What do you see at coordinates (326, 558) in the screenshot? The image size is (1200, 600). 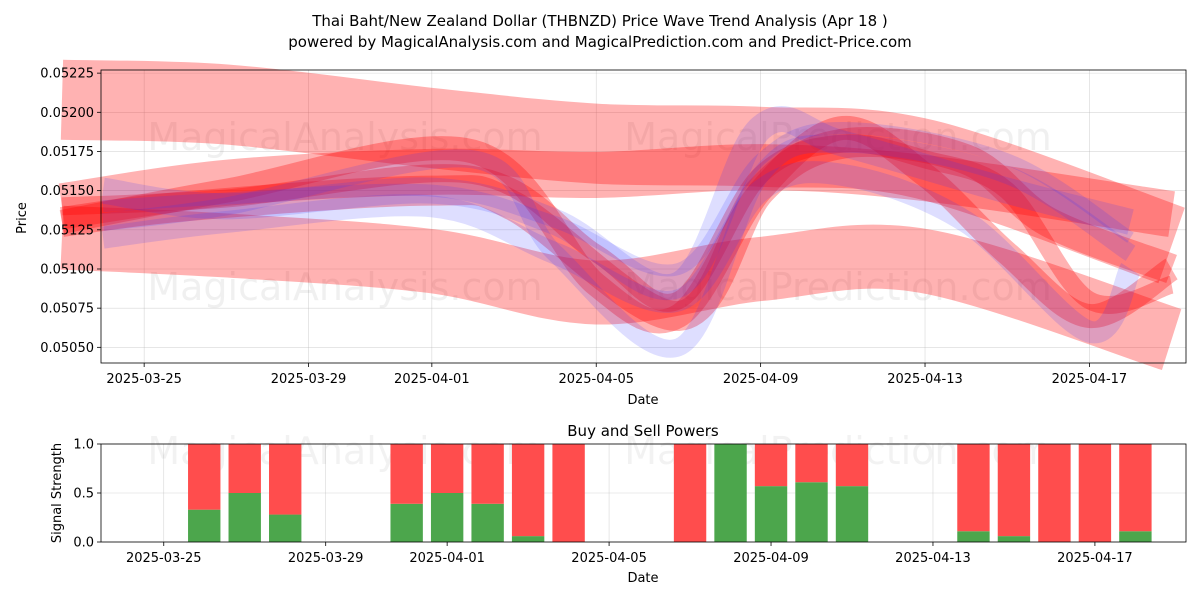 I see `signal-x-tick-label: 2025-03-29` at bounding box center [326, 558].